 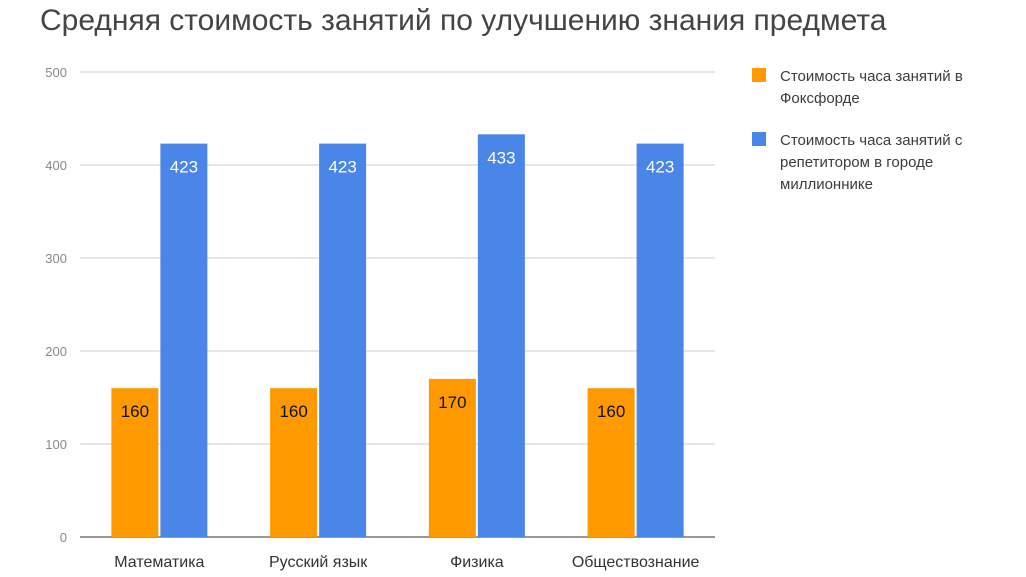 What do you see at coordinates (56, 165) in the screenshot?
I see `y-tick-label: 400` at bounding box center [56, 165].